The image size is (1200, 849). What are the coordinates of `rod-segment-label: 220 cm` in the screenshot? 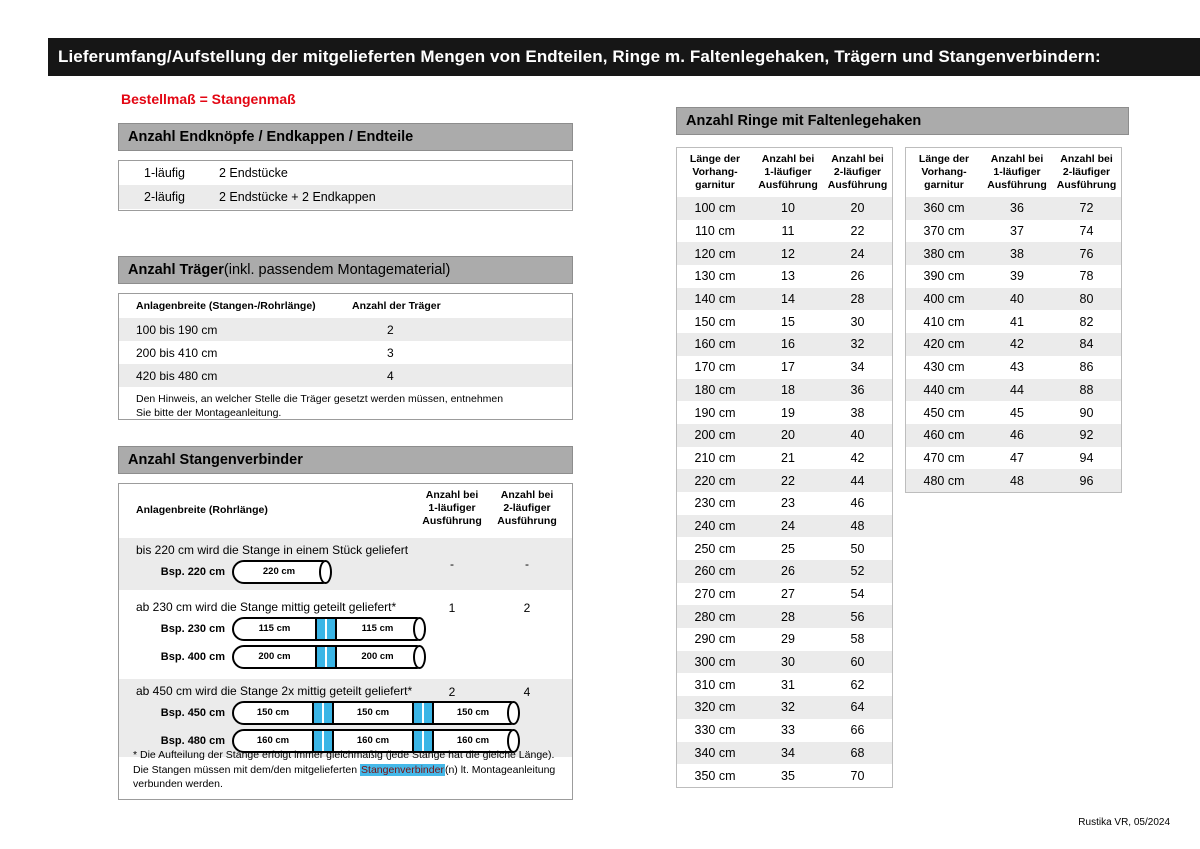 It's located at (279, 571).